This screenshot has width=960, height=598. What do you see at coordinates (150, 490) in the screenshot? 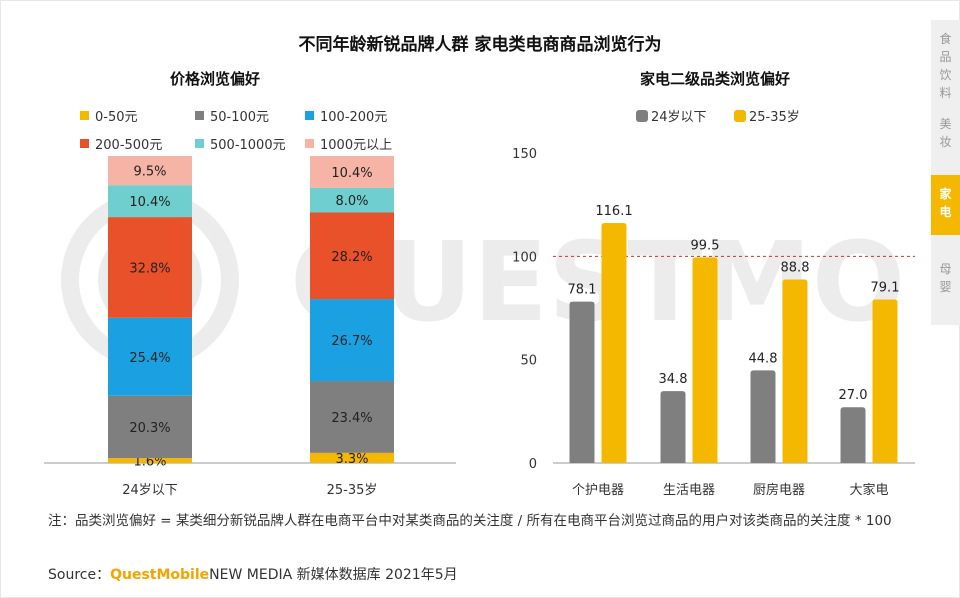
I see `x-tick-label: 24岁以下` at bounding box center [150, 490].